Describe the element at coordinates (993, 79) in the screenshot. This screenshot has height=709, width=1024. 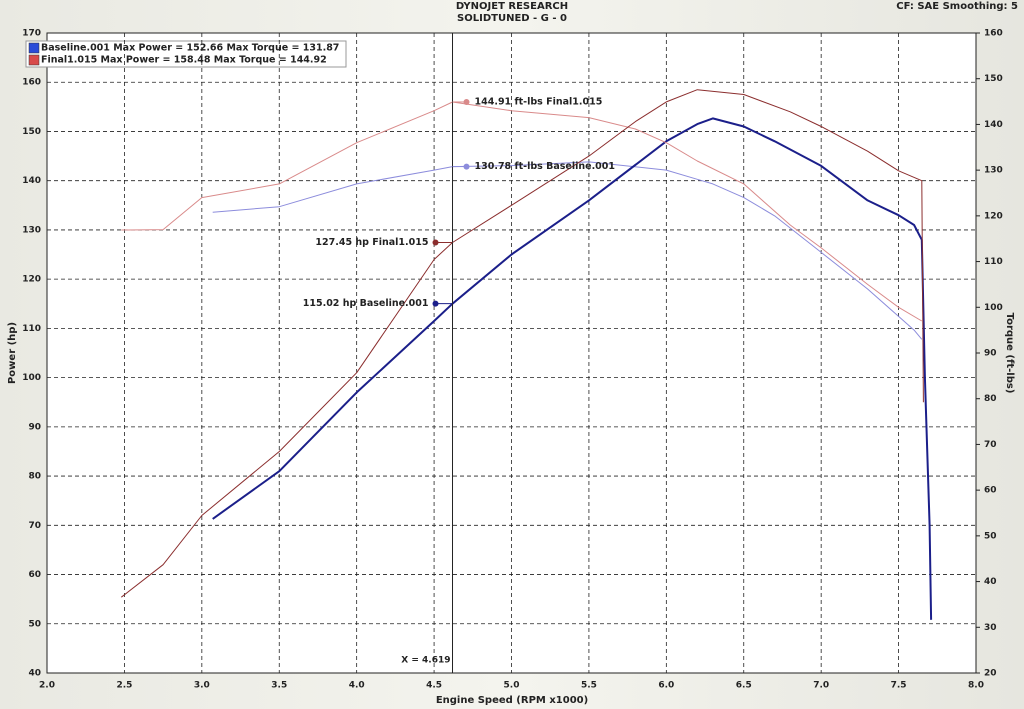
I see `y2-tick-label: 150` at that location.